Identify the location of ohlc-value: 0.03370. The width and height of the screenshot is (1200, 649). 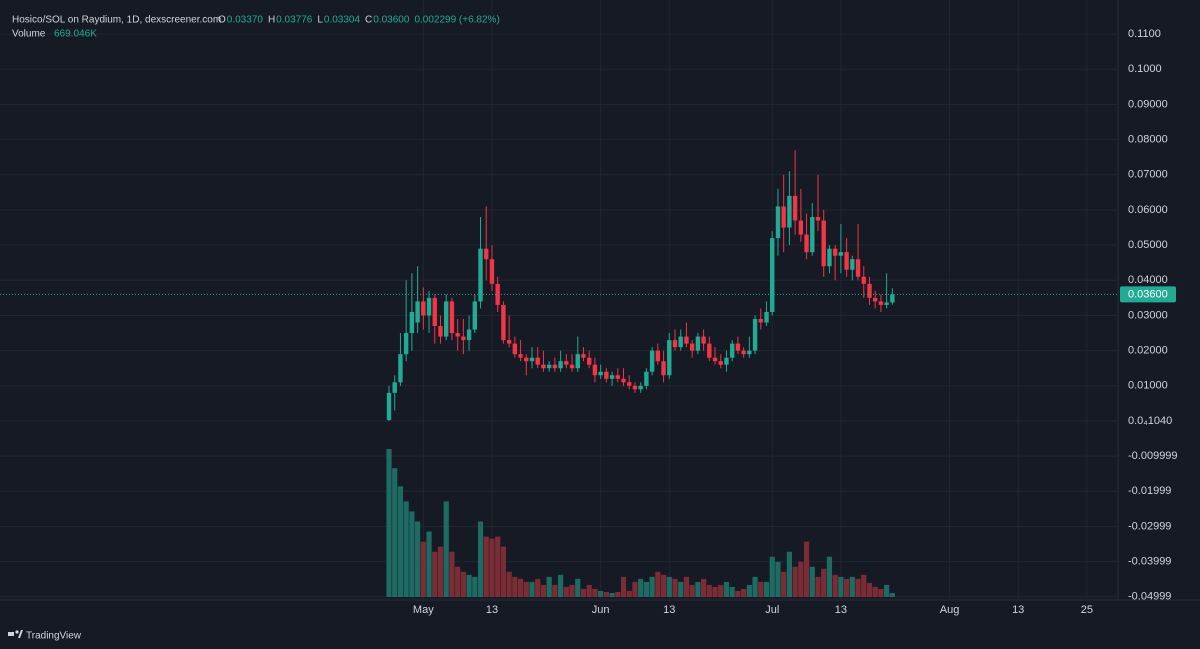
(245, 20).